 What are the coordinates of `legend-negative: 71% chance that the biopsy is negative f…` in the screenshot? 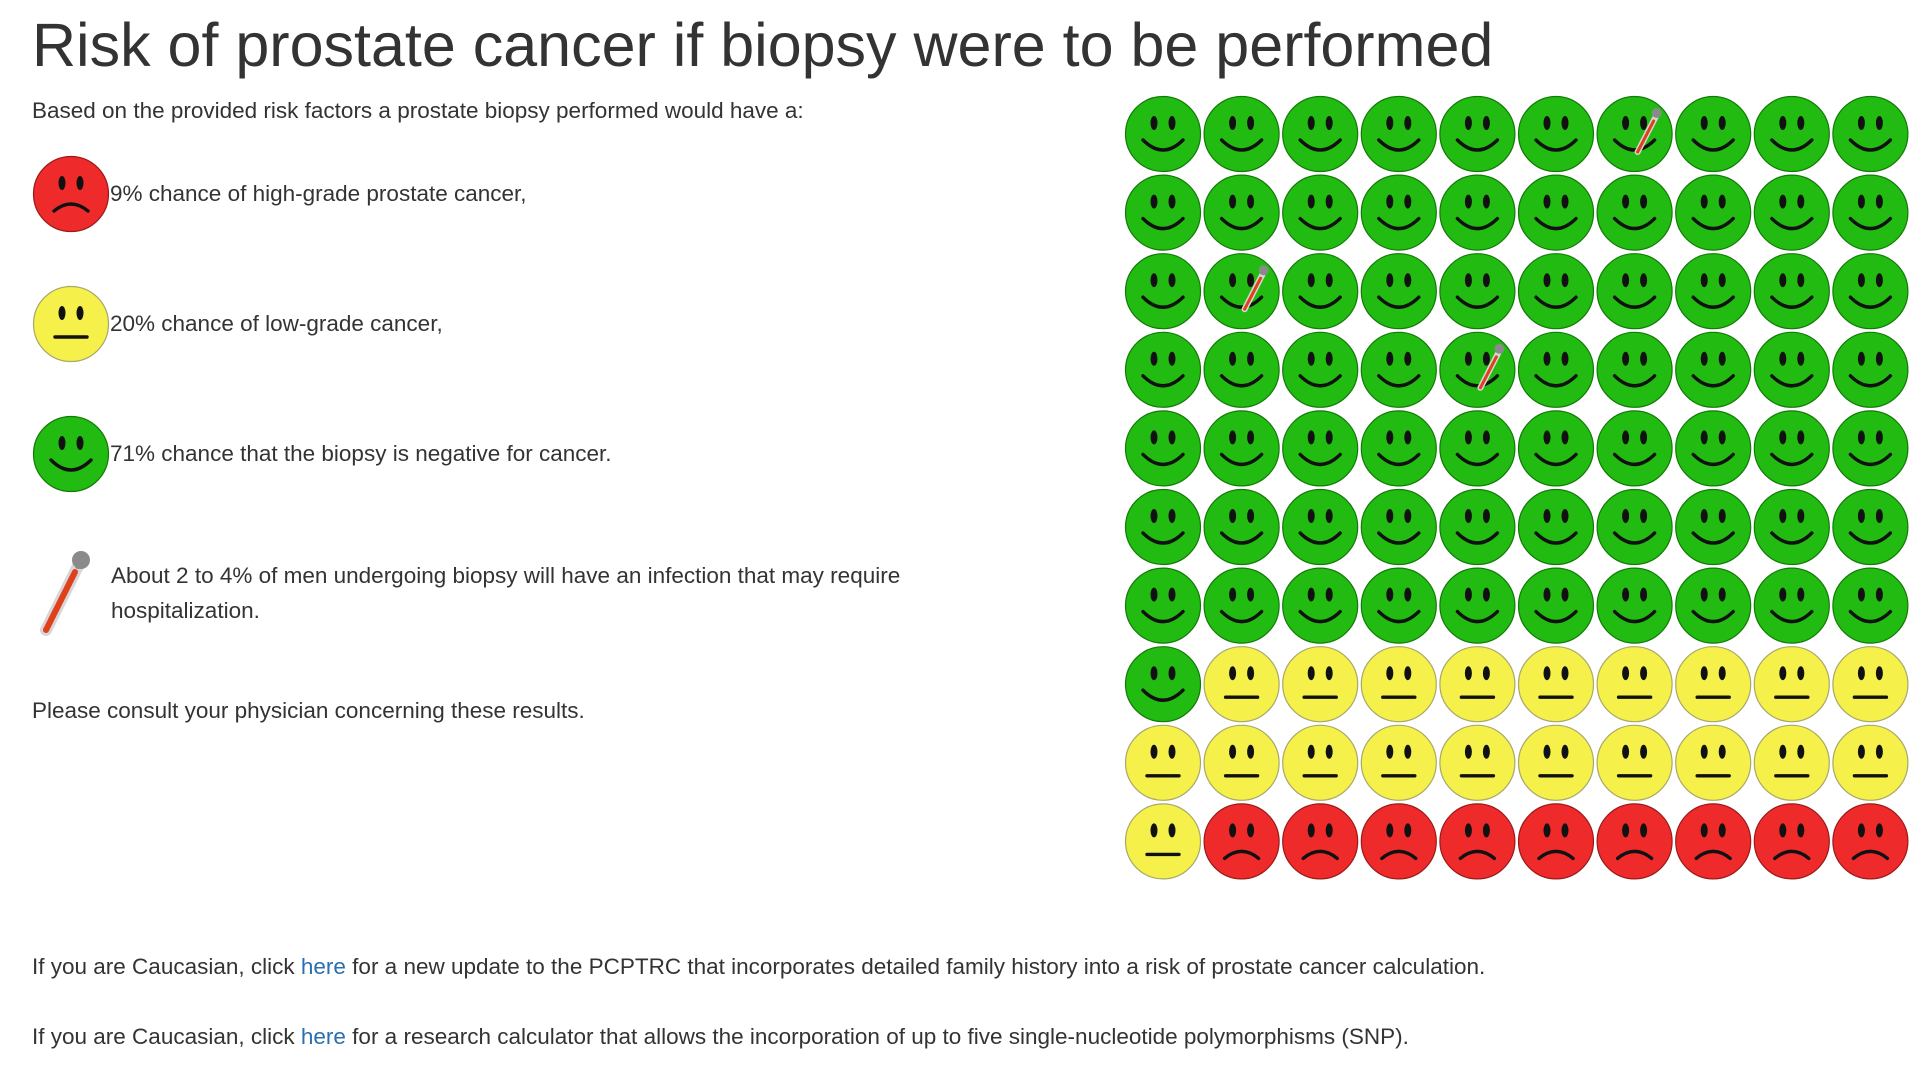 It's located at (322, 454).